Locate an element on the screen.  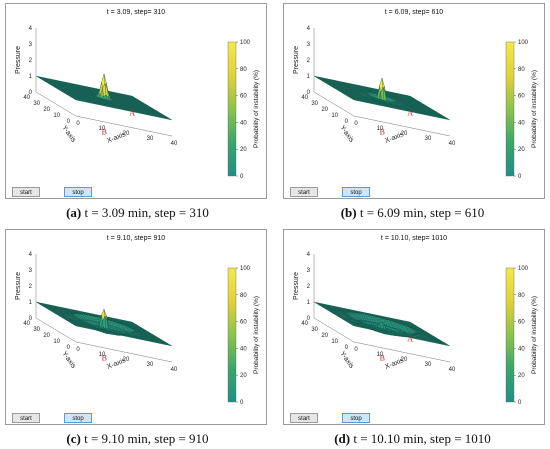
caption-c: (c) t = 9.10 min, step = 910 is located at coordinates (137, 439).